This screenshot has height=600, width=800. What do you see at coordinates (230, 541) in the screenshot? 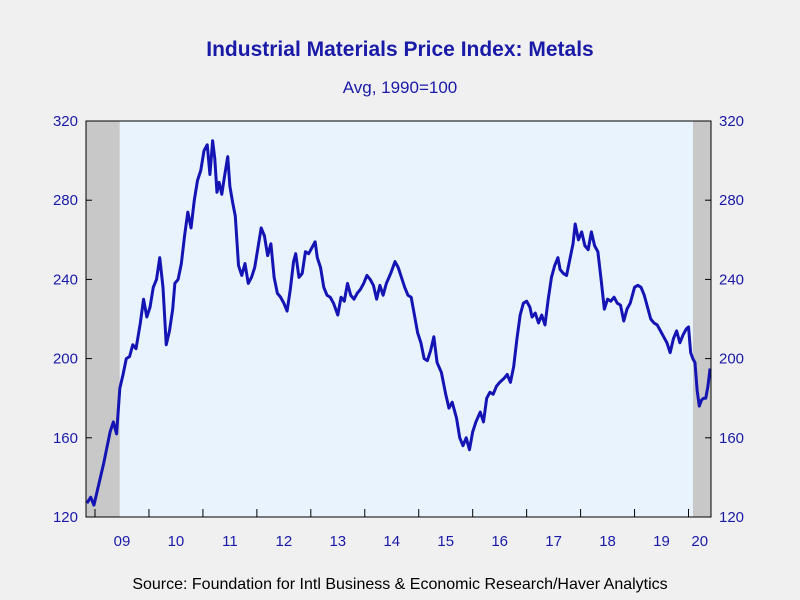
I see `x-tick-label: 11` at bounding box center [230, 541].